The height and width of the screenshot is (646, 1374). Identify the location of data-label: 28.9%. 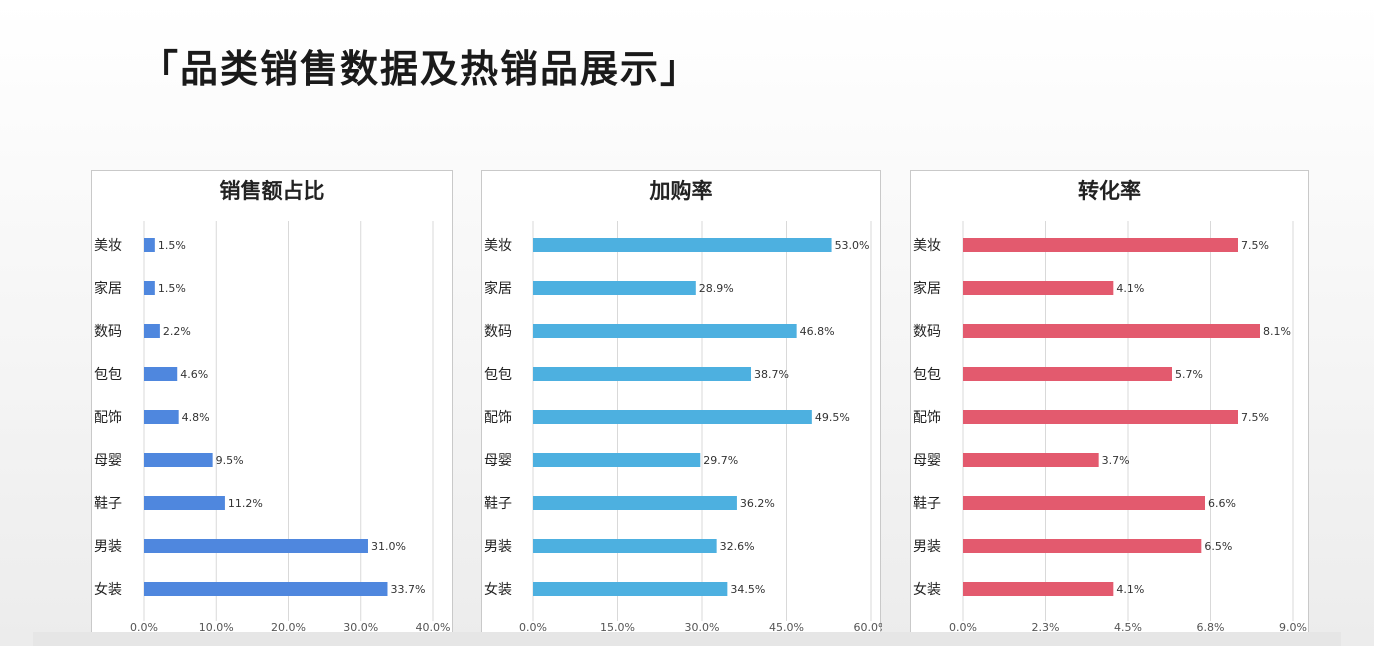
(716, 288).